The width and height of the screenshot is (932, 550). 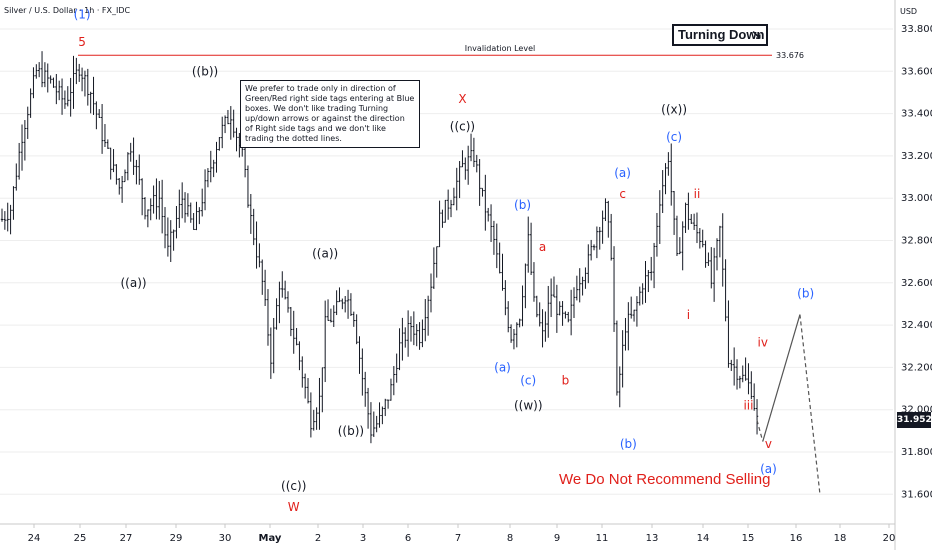 What do you see at coordinates (916, 156) in the screenshot?
I see `y-tick-label: 33.2000` at bounding box center [916, 156].